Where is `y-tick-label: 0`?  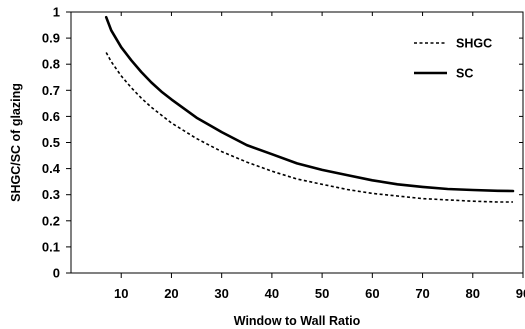 y-tick-label: 0 is located at coordinates (56, 273).